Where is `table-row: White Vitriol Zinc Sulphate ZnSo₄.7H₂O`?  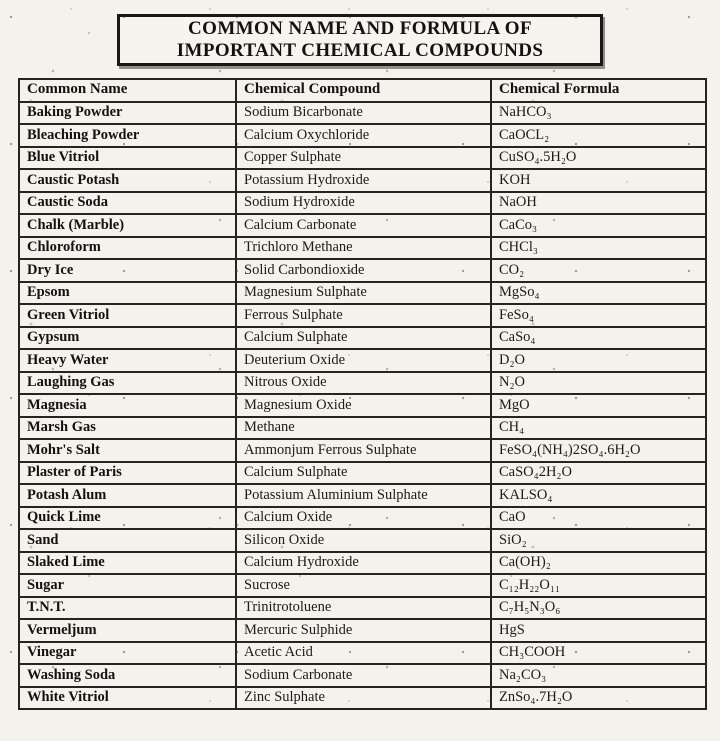 table-row: White Vitriol Zinc Sulphate ZnSo₄.7H₂O is located at coordinates (362, 697).